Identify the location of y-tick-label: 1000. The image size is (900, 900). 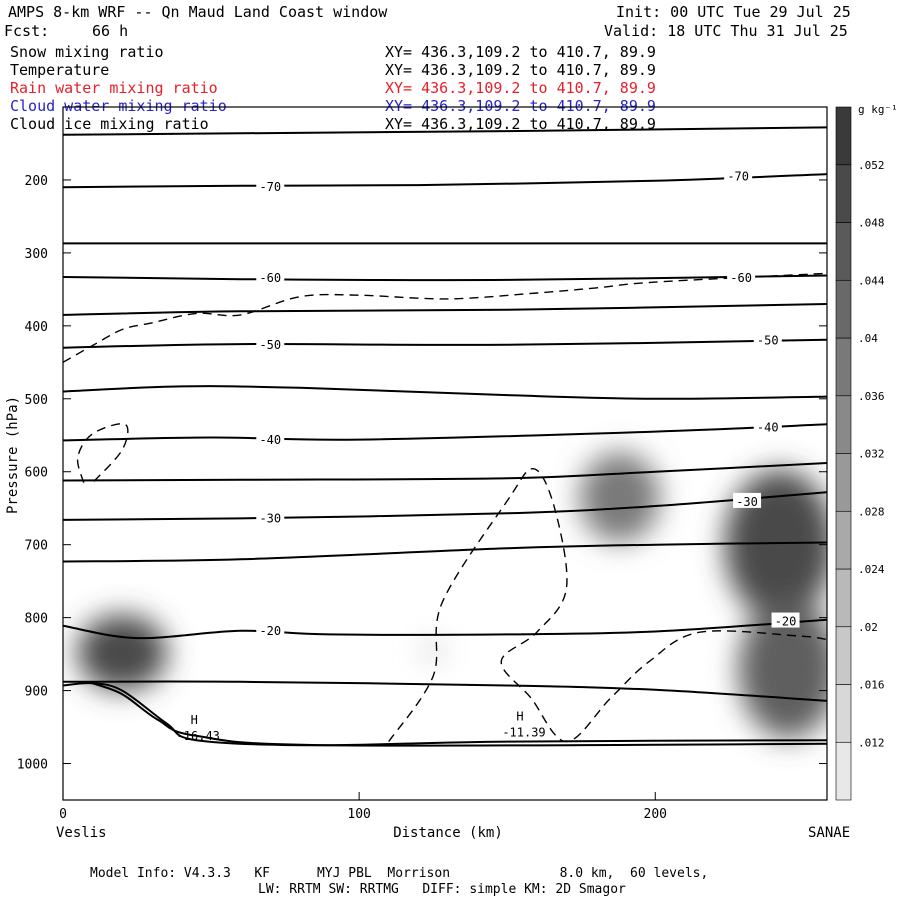
(32, 765).